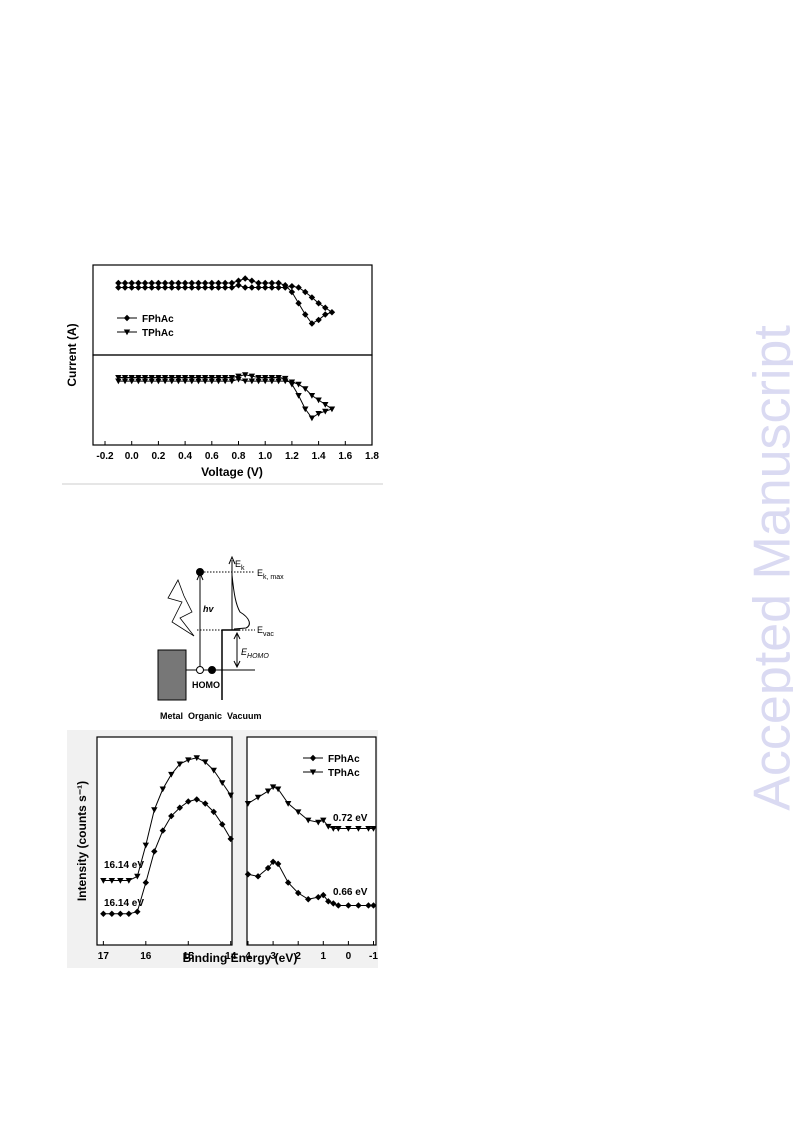 This screenshot has width=793, height=1121. I want to click on homo-label: HOMO, so click(206, 685).